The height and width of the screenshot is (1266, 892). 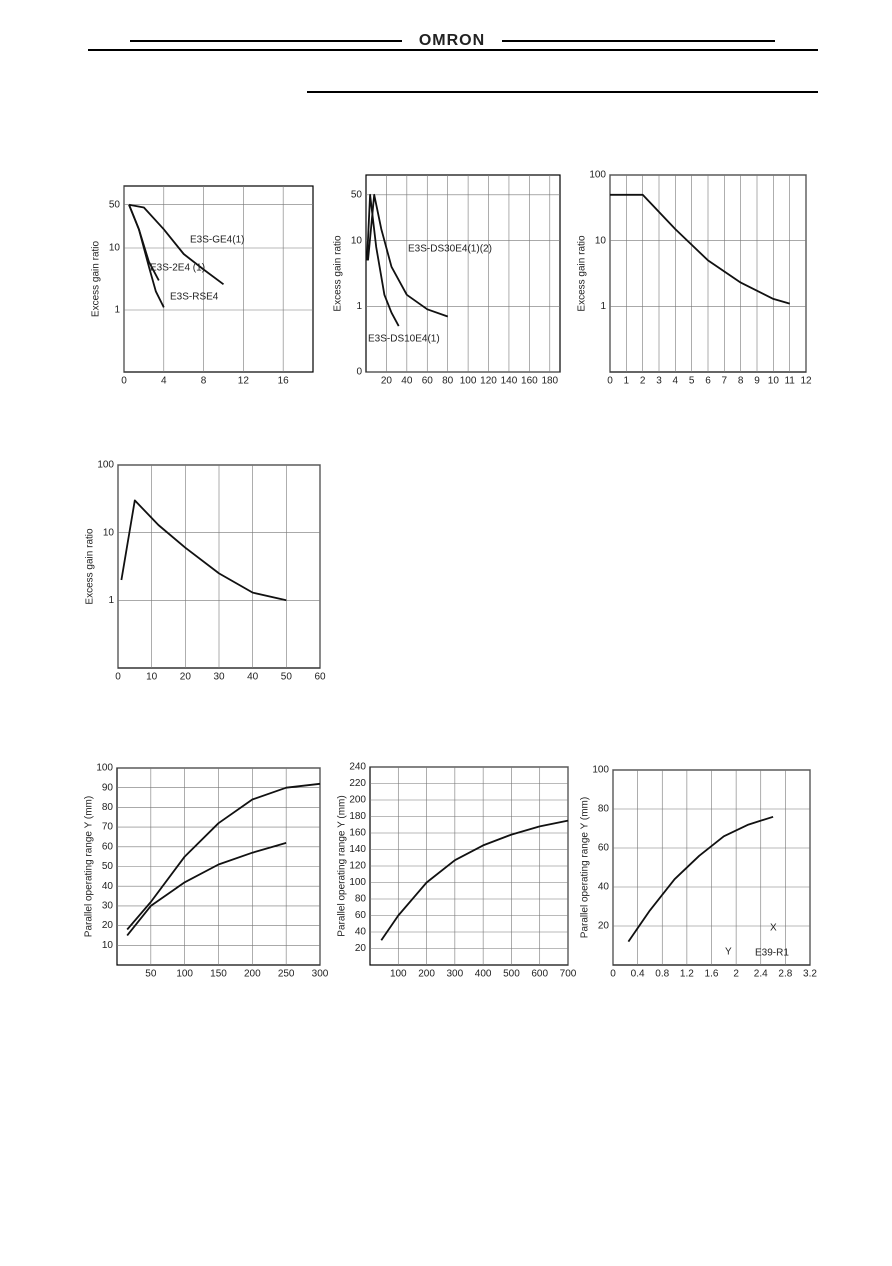 What do you see at coordinates (568, 974) in the screenshot?
I see `x-tick-label: 700` at bounding box center [568, 974].